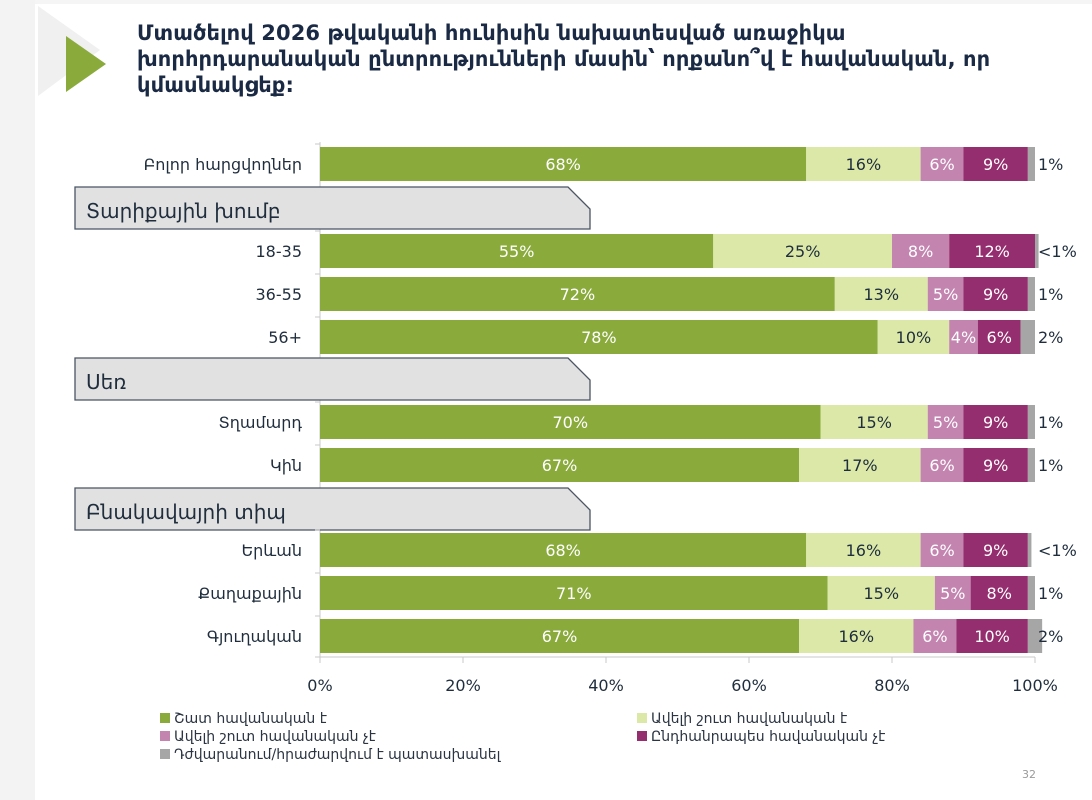  I want to click on section-header-label: Սեռ, so click(106, 382).